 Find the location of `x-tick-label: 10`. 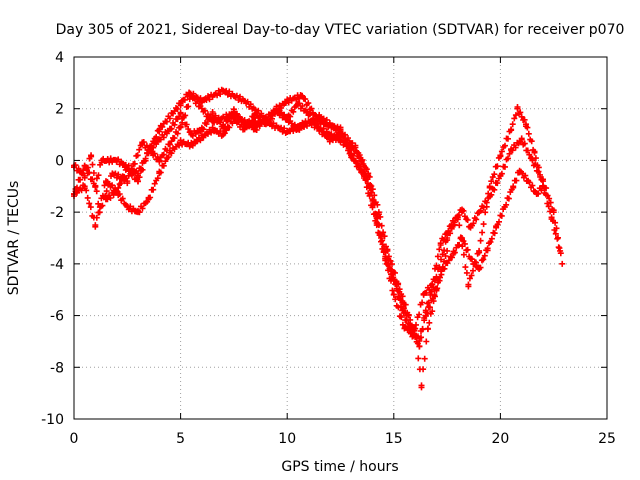

x-tick-label: 10 is located at coordinates (287, 439).